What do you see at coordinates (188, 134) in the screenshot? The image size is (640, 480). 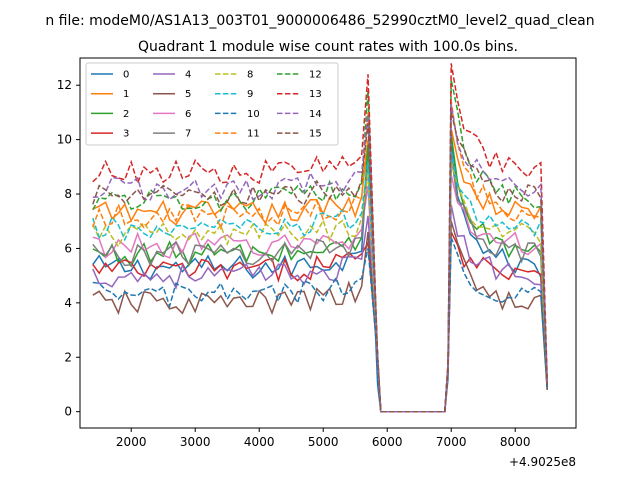 I see `legend-label-7: 7` at bounding box center [188, 134].